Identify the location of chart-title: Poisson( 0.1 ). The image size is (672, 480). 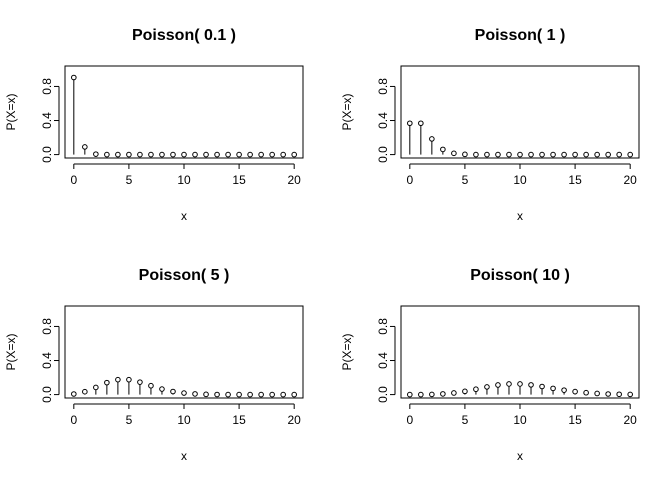
(184, 35).